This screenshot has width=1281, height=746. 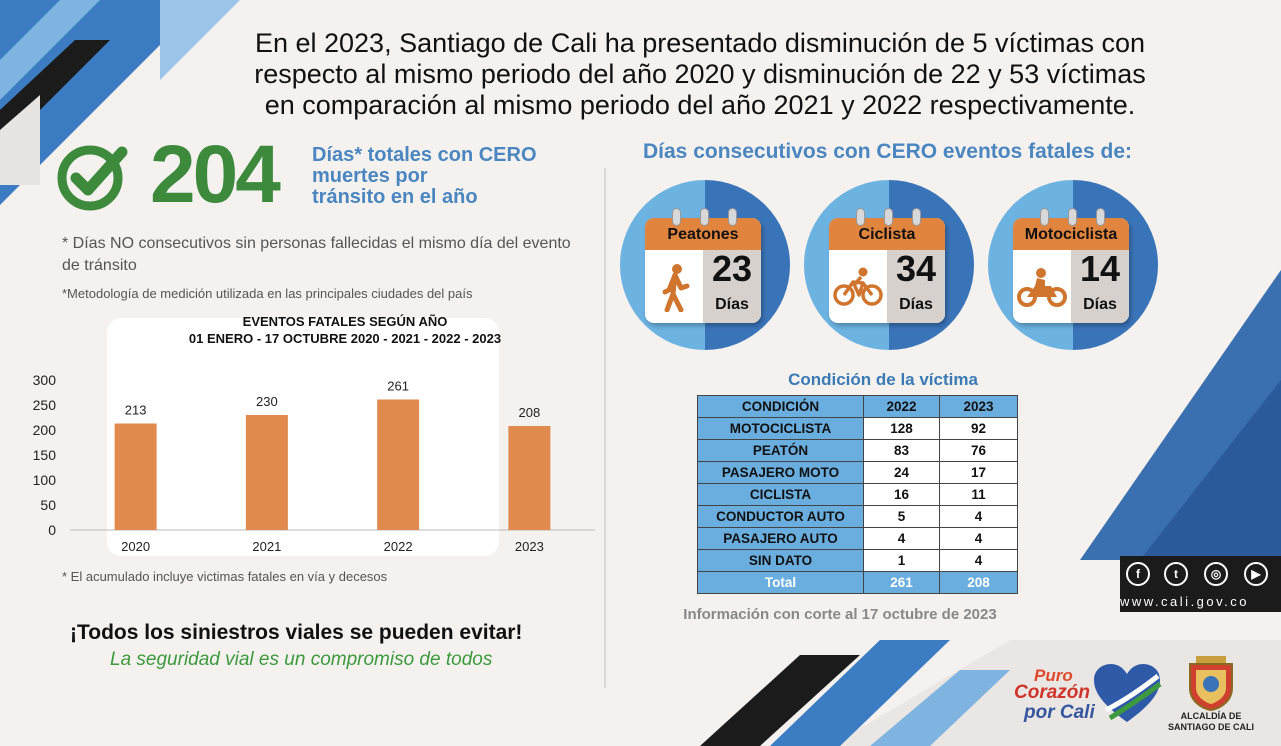 I want to click on check-circle-icon, so click(x=92, y=178).